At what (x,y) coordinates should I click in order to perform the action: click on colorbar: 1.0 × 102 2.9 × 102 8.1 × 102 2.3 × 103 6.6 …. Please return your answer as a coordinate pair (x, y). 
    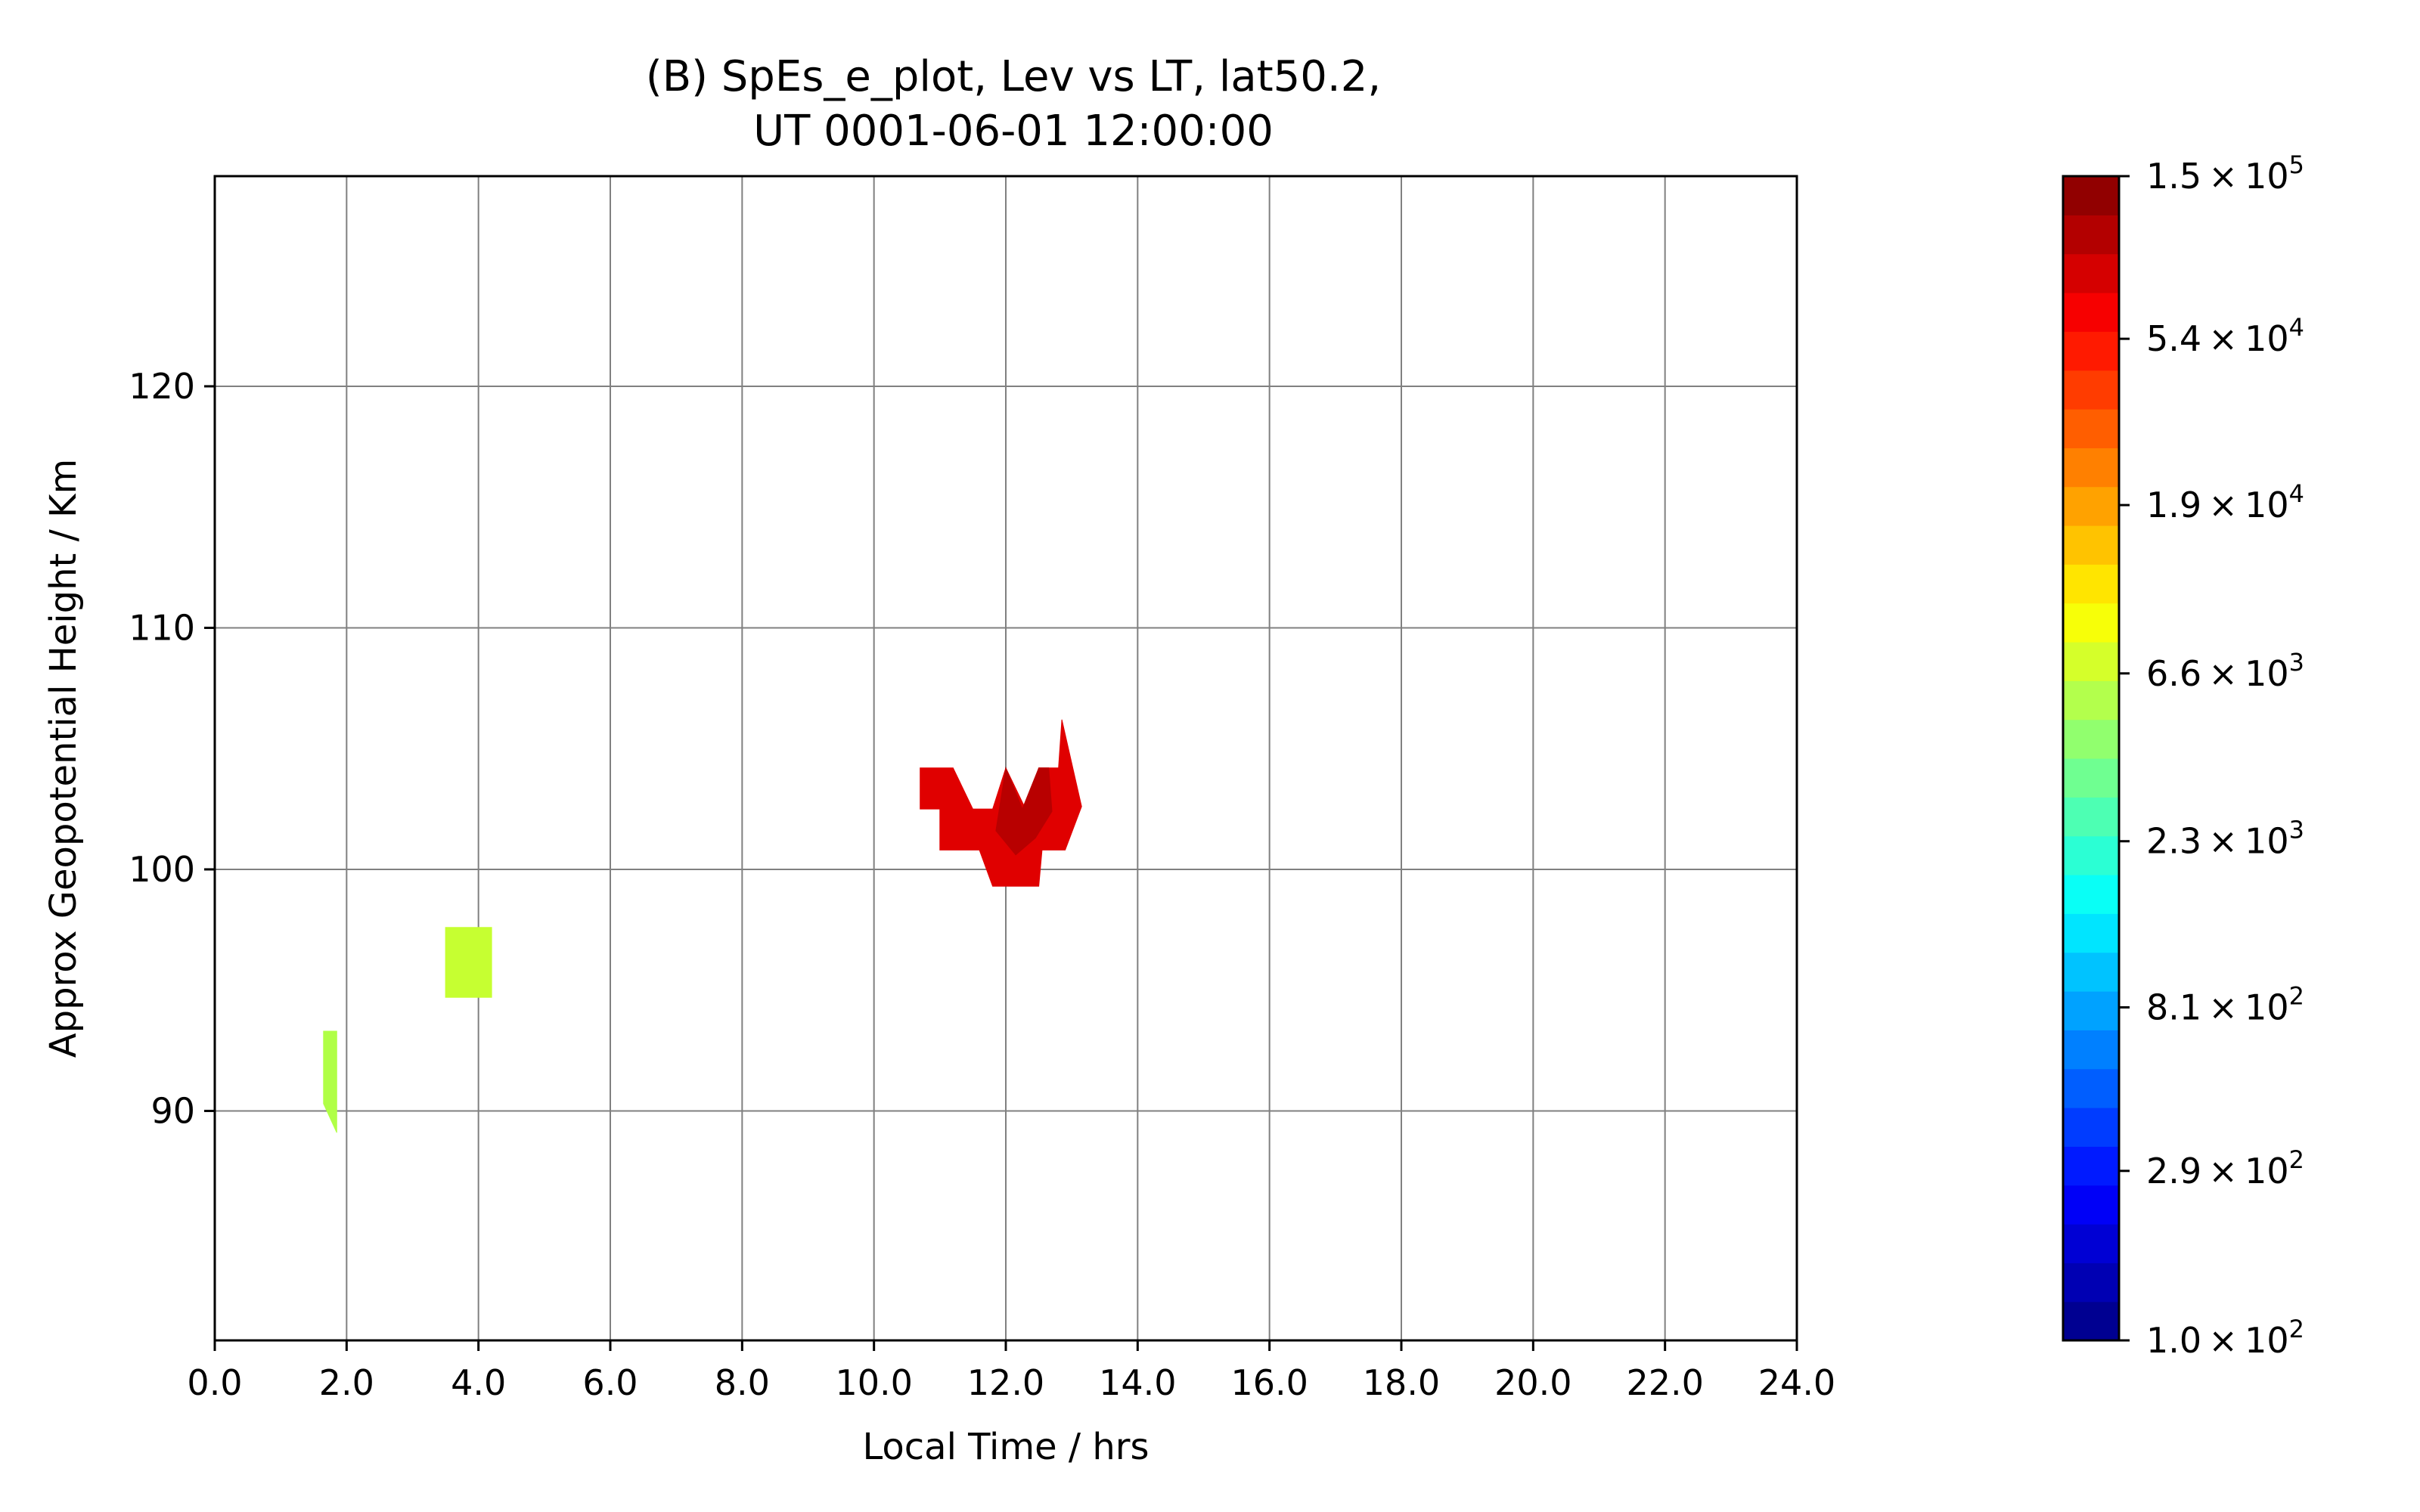
    Looking at the image, I should click on (2183, 756).